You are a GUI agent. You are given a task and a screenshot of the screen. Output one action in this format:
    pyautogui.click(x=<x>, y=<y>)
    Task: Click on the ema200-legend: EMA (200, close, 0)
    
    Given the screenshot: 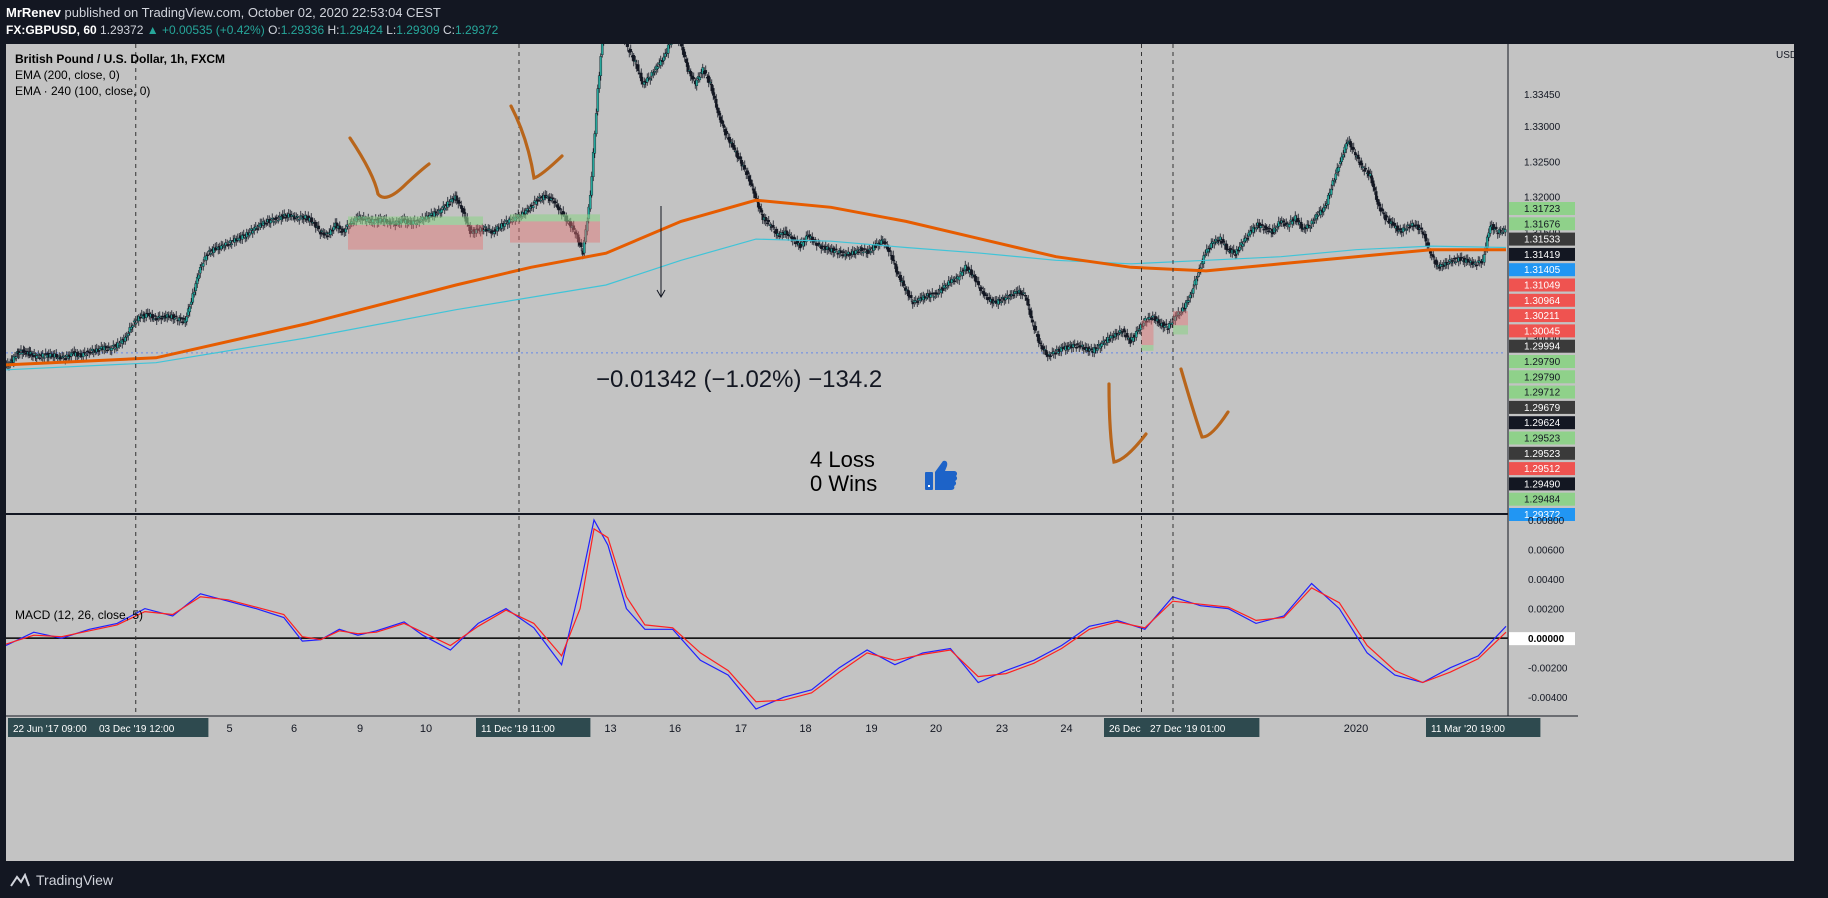 What is the action you would take?
    pyautogui.click(x=67, y=75)
    